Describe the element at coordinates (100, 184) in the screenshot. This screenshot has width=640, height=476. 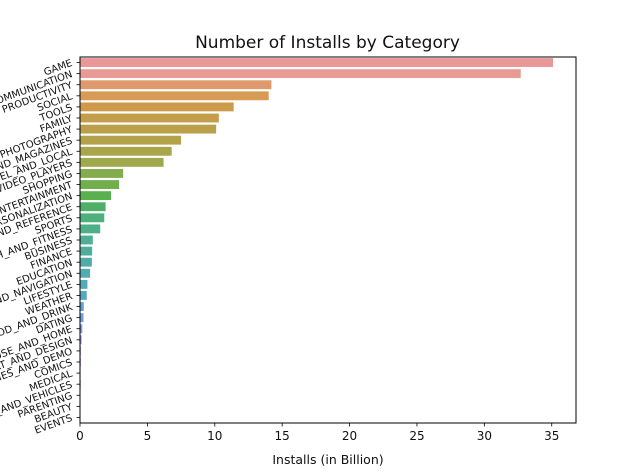
I see `bar-entertainment` at that location.